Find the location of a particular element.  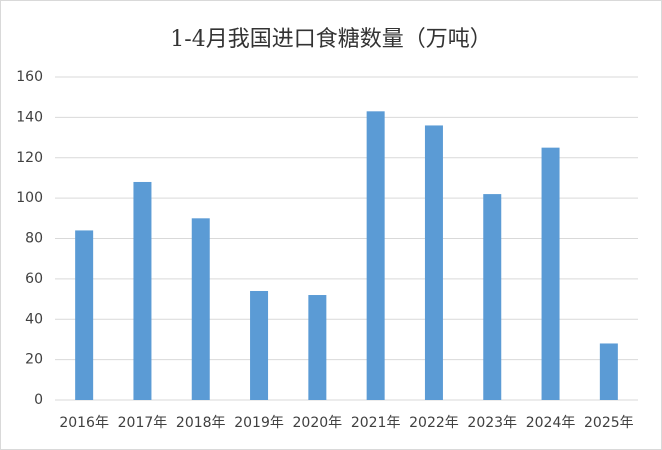

x-tick-label: 2016年 is located at coordinates (84, 423).